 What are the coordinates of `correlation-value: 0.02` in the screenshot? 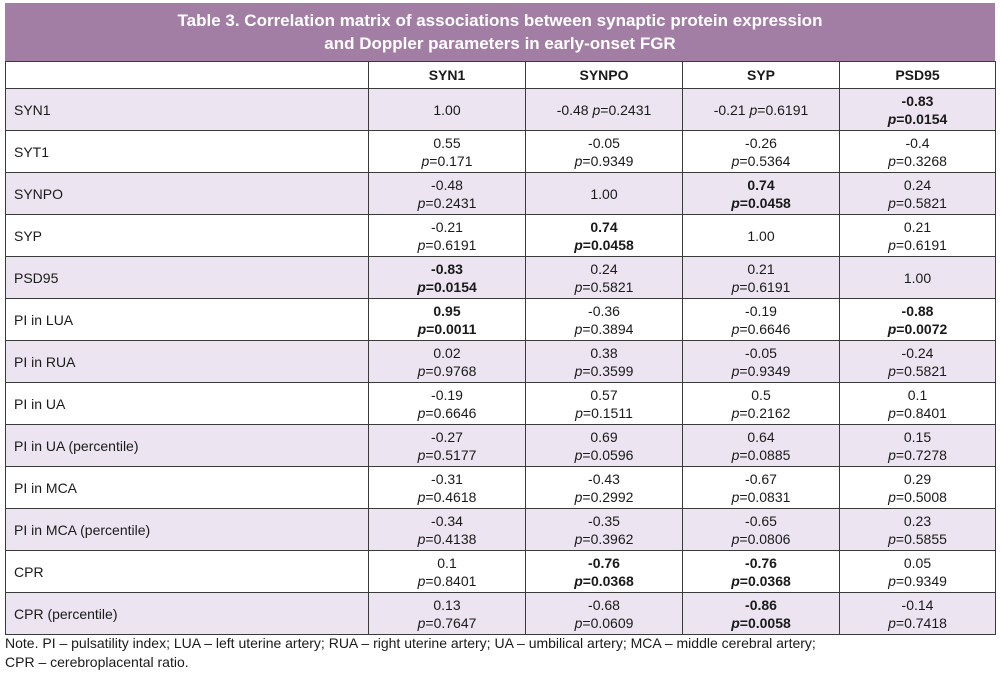 It's located at (447, 352).